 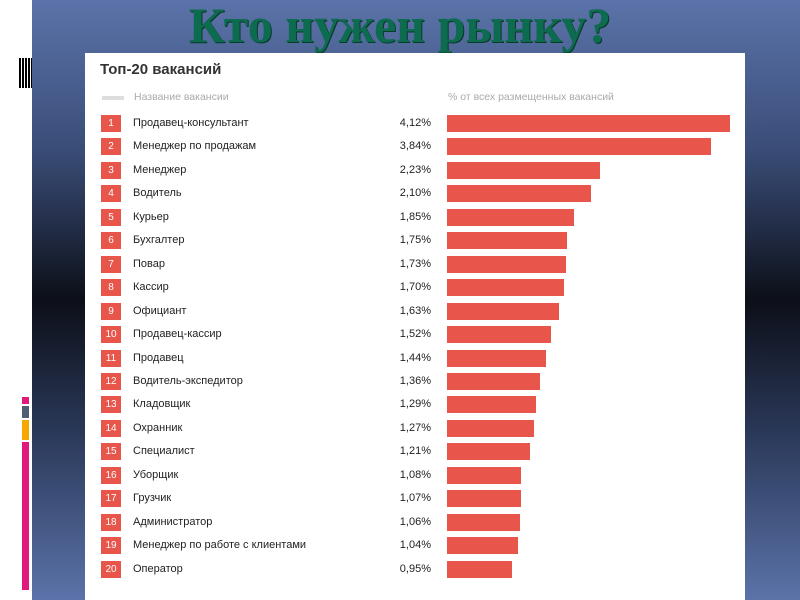 I want to click on chart-row: 19 Менеджер по работе с клиентами 1,04%, so click(x=415, y=546).